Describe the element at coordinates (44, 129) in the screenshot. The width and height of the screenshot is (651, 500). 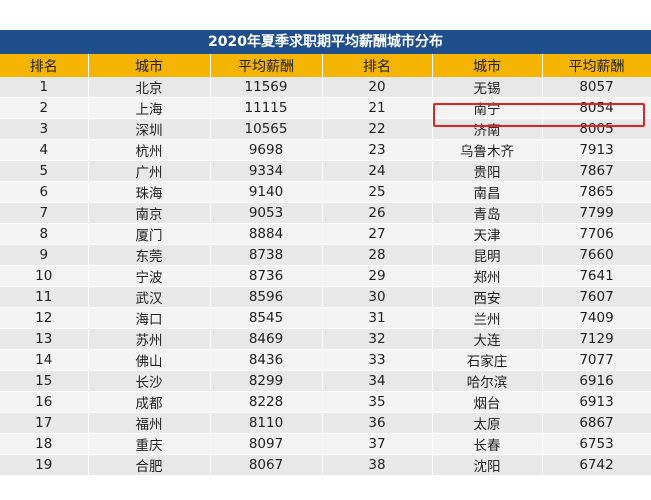
I see `cell-rank-left: 3` at that location.